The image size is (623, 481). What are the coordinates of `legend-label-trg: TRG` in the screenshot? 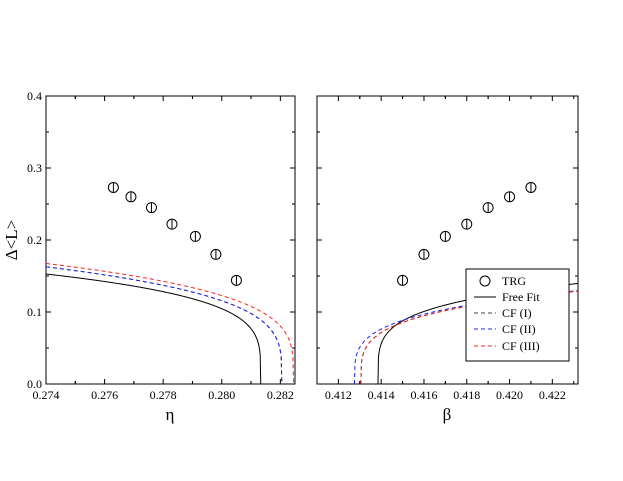 It's located at (514, 281).